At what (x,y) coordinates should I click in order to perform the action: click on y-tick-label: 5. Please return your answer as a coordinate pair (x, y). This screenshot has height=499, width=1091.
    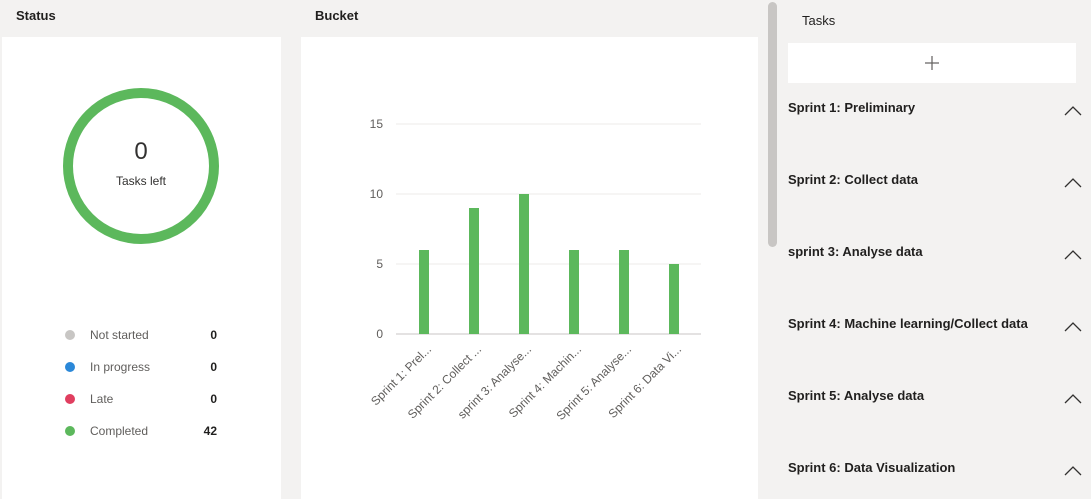
    Looking at the image, I should click on (379, 264).